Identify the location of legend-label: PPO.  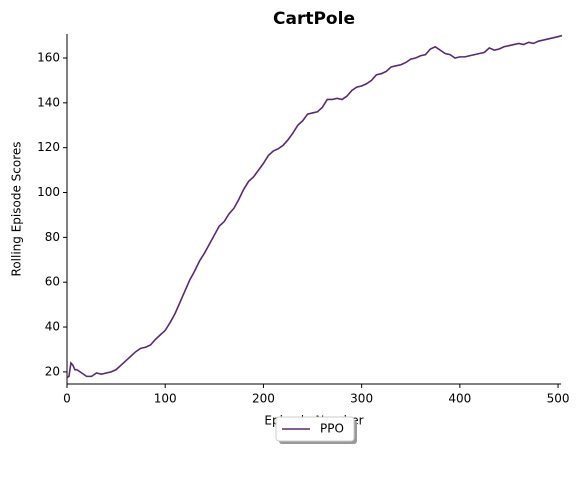
(332, 429).